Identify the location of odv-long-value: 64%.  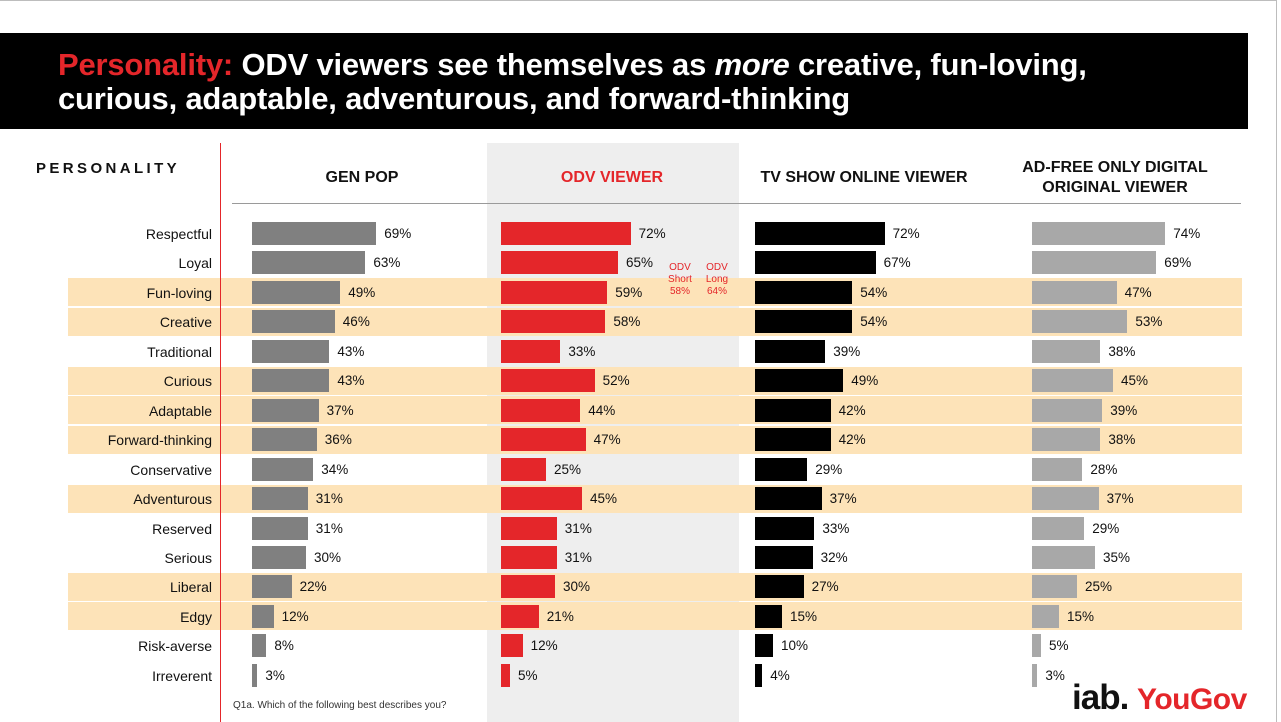
(716, 291).